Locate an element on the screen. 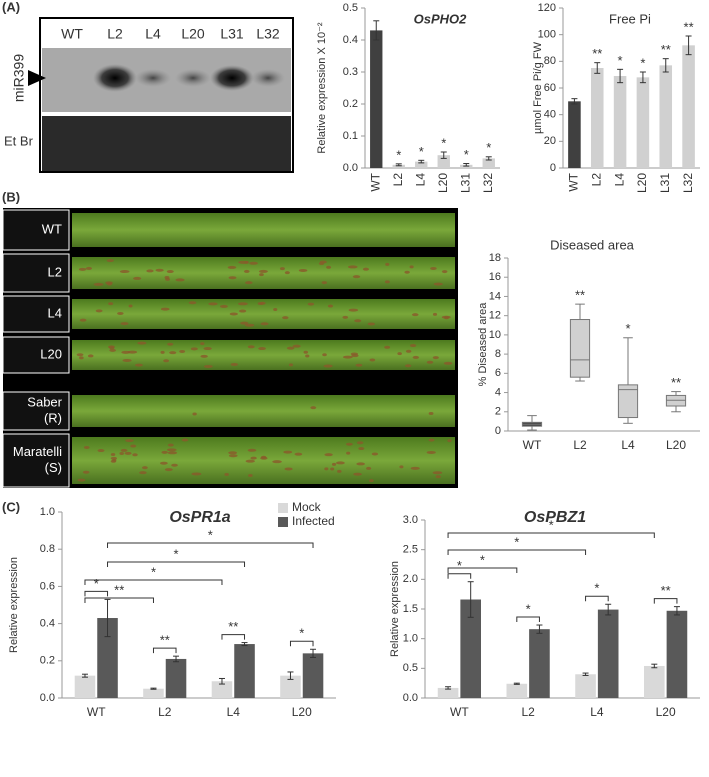 Image resolution: width=709 pixels, height=777 pixels. y-tick-label: 0.2 is located at coordinates (350, 104).